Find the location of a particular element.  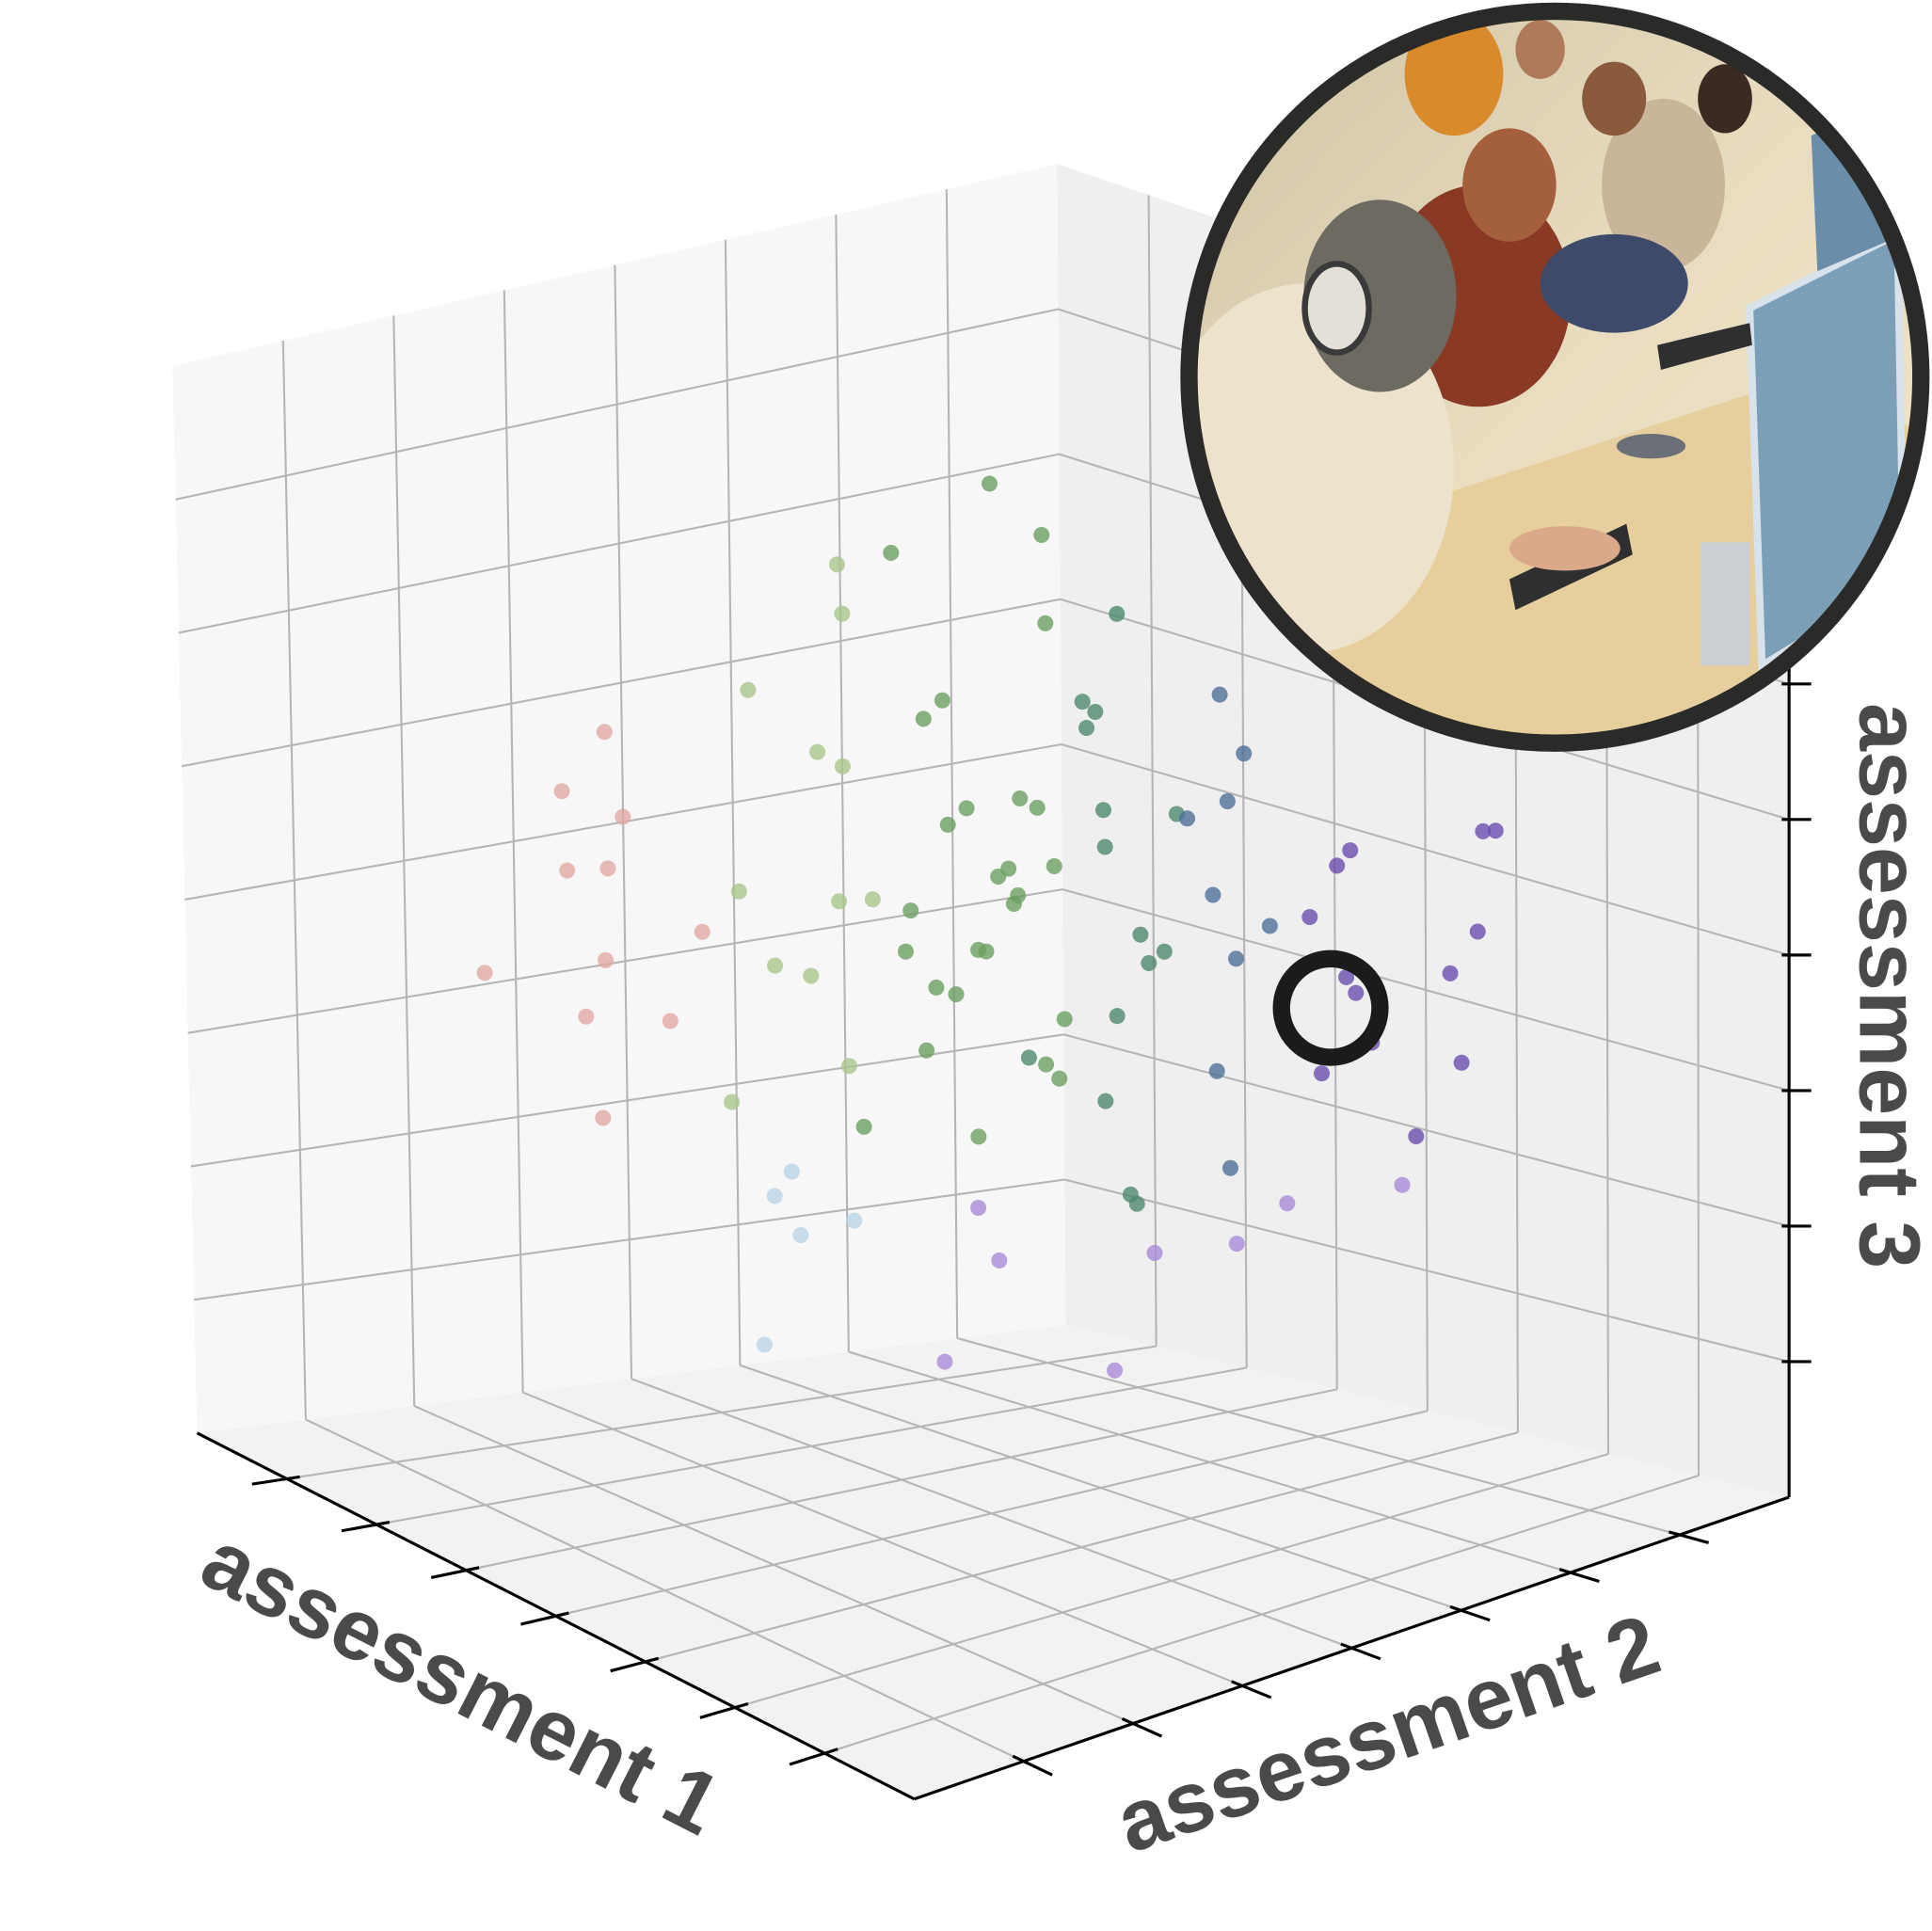

mouse is located at coordinates (1651, 447).